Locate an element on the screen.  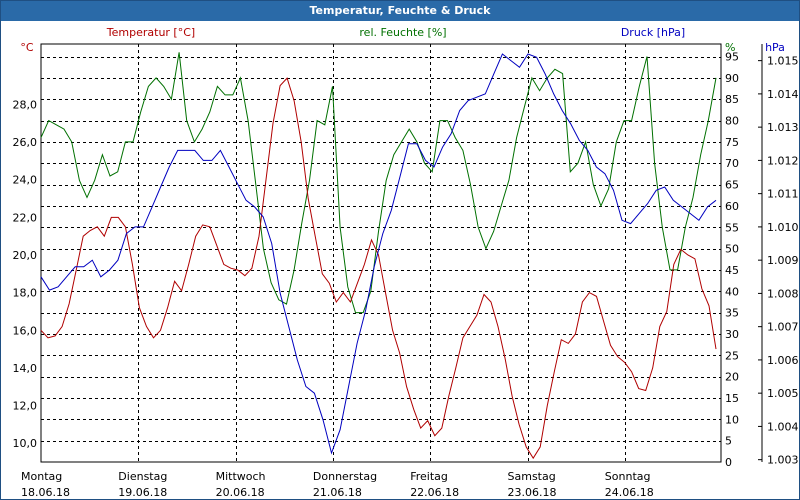
temp-tick-label: 12,0 is located at coordinates (25, 406).